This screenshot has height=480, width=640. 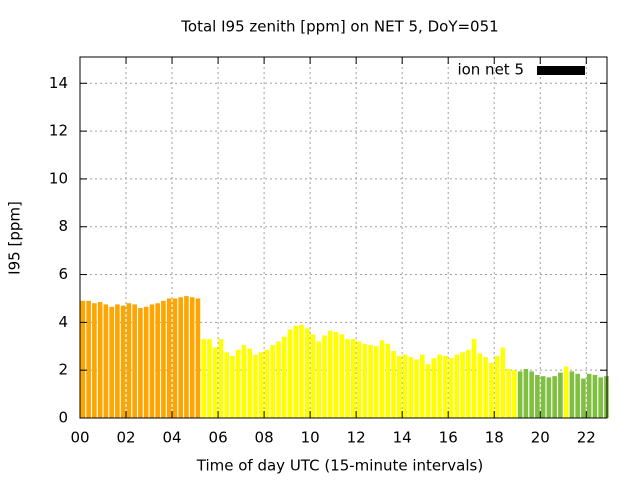 I want to click on y-tick-label: 8, so click(x=63, y=226).